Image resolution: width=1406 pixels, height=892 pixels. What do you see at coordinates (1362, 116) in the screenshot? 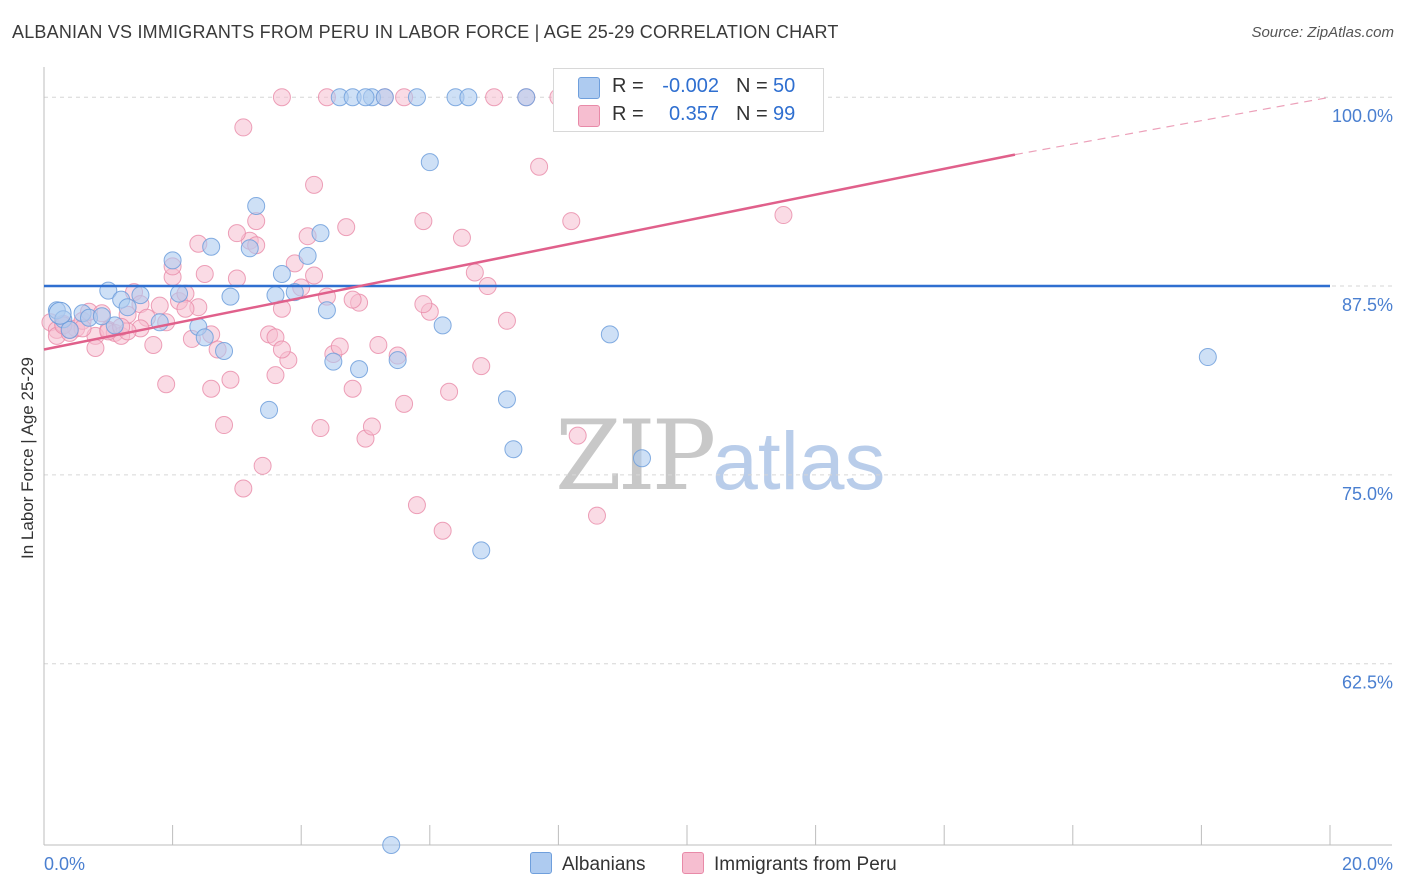
I see `y-tick-label: 100.0%` at bounding box center [1362, 116].